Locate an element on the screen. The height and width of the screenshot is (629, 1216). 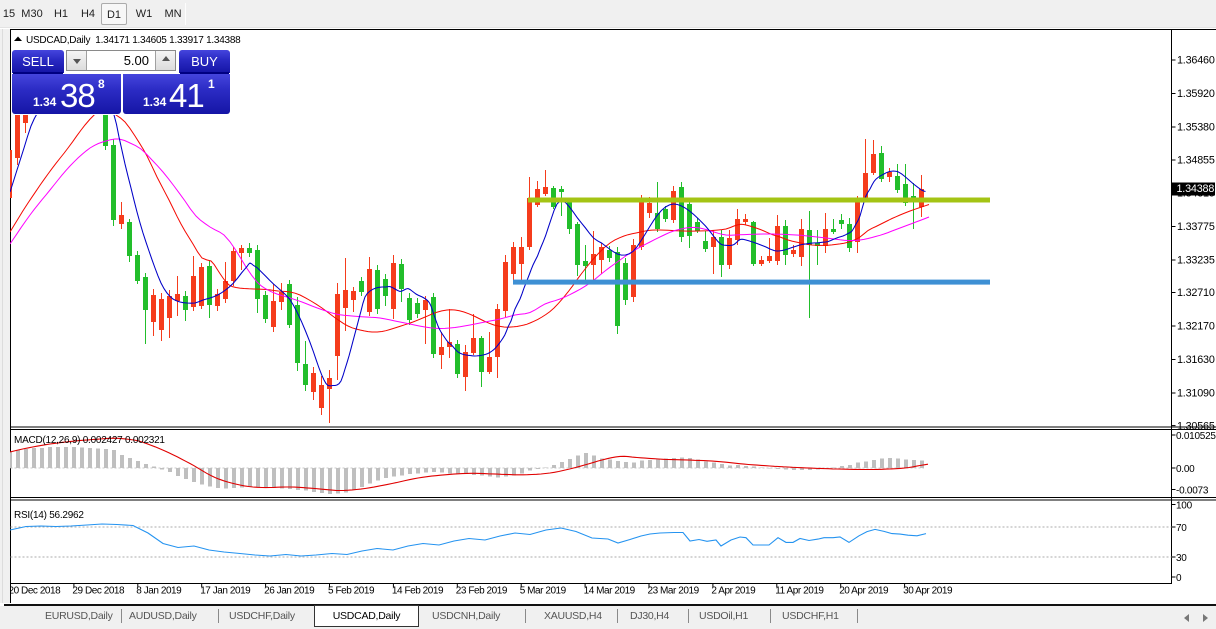
svg-text: 0.010525 is located at coordinates (1196, 436).